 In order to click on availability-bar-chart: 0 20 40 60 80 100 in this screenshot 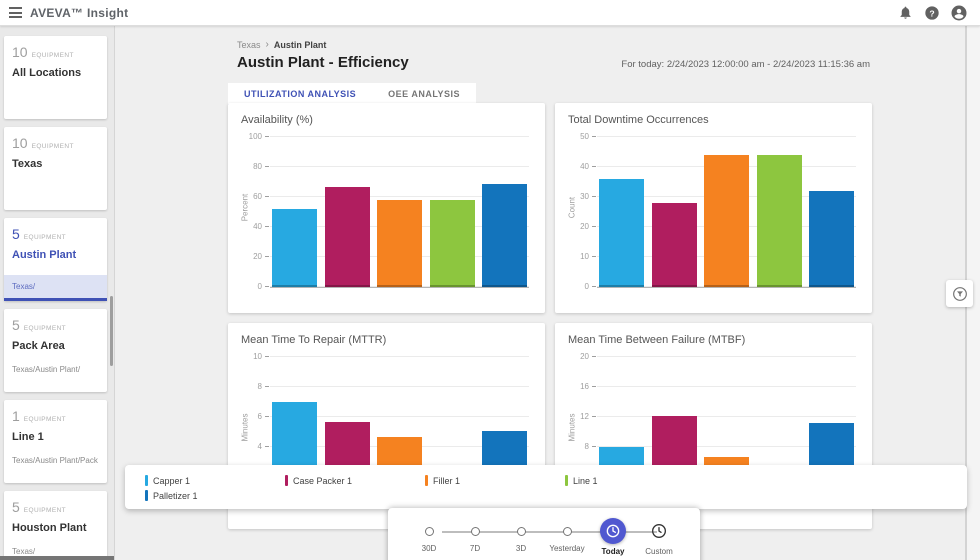, I will do `click(389, 211)`.